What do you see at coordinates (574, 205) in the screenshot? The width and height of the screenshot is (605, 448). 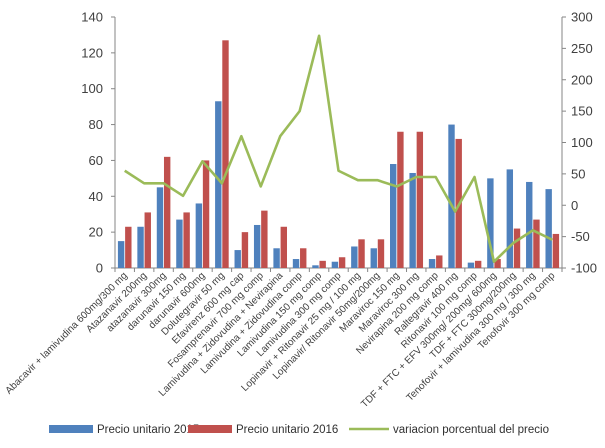 I see `y-right-tick-label: 0` at bounding box center [574, 205].